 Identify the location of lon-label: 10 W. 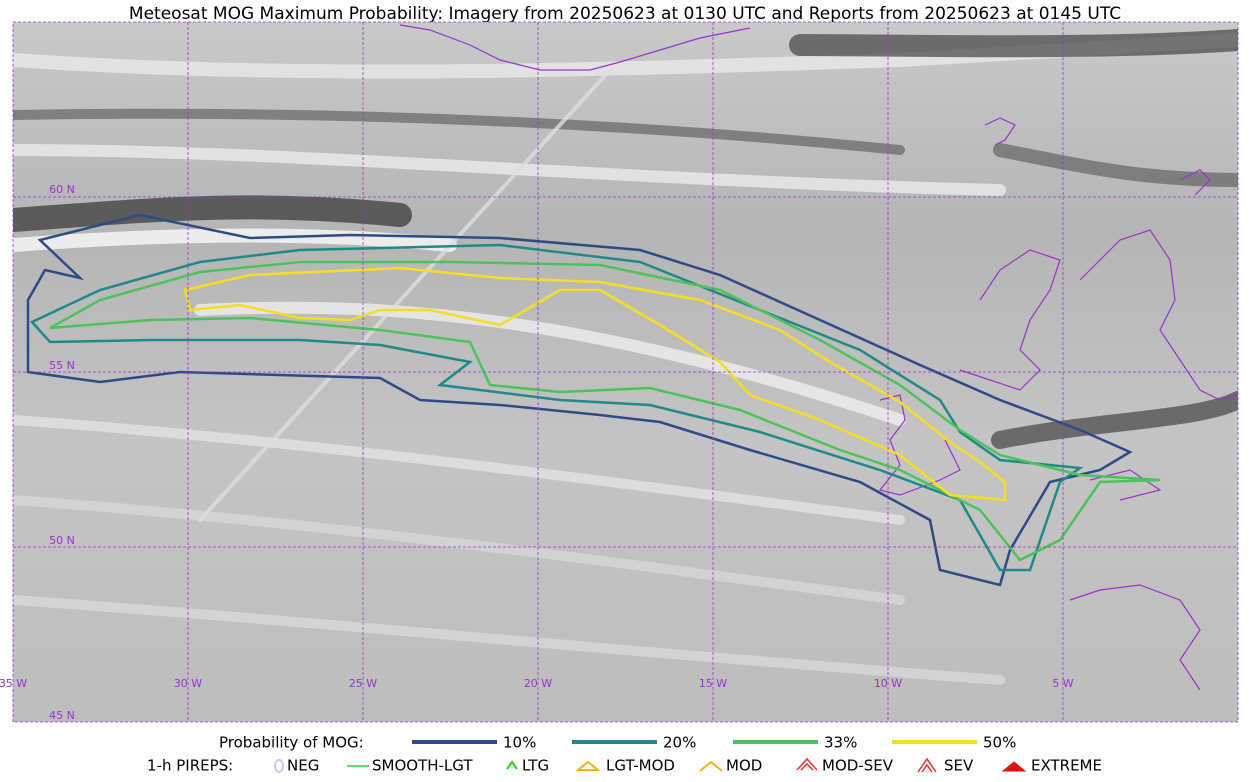
(888, 683).